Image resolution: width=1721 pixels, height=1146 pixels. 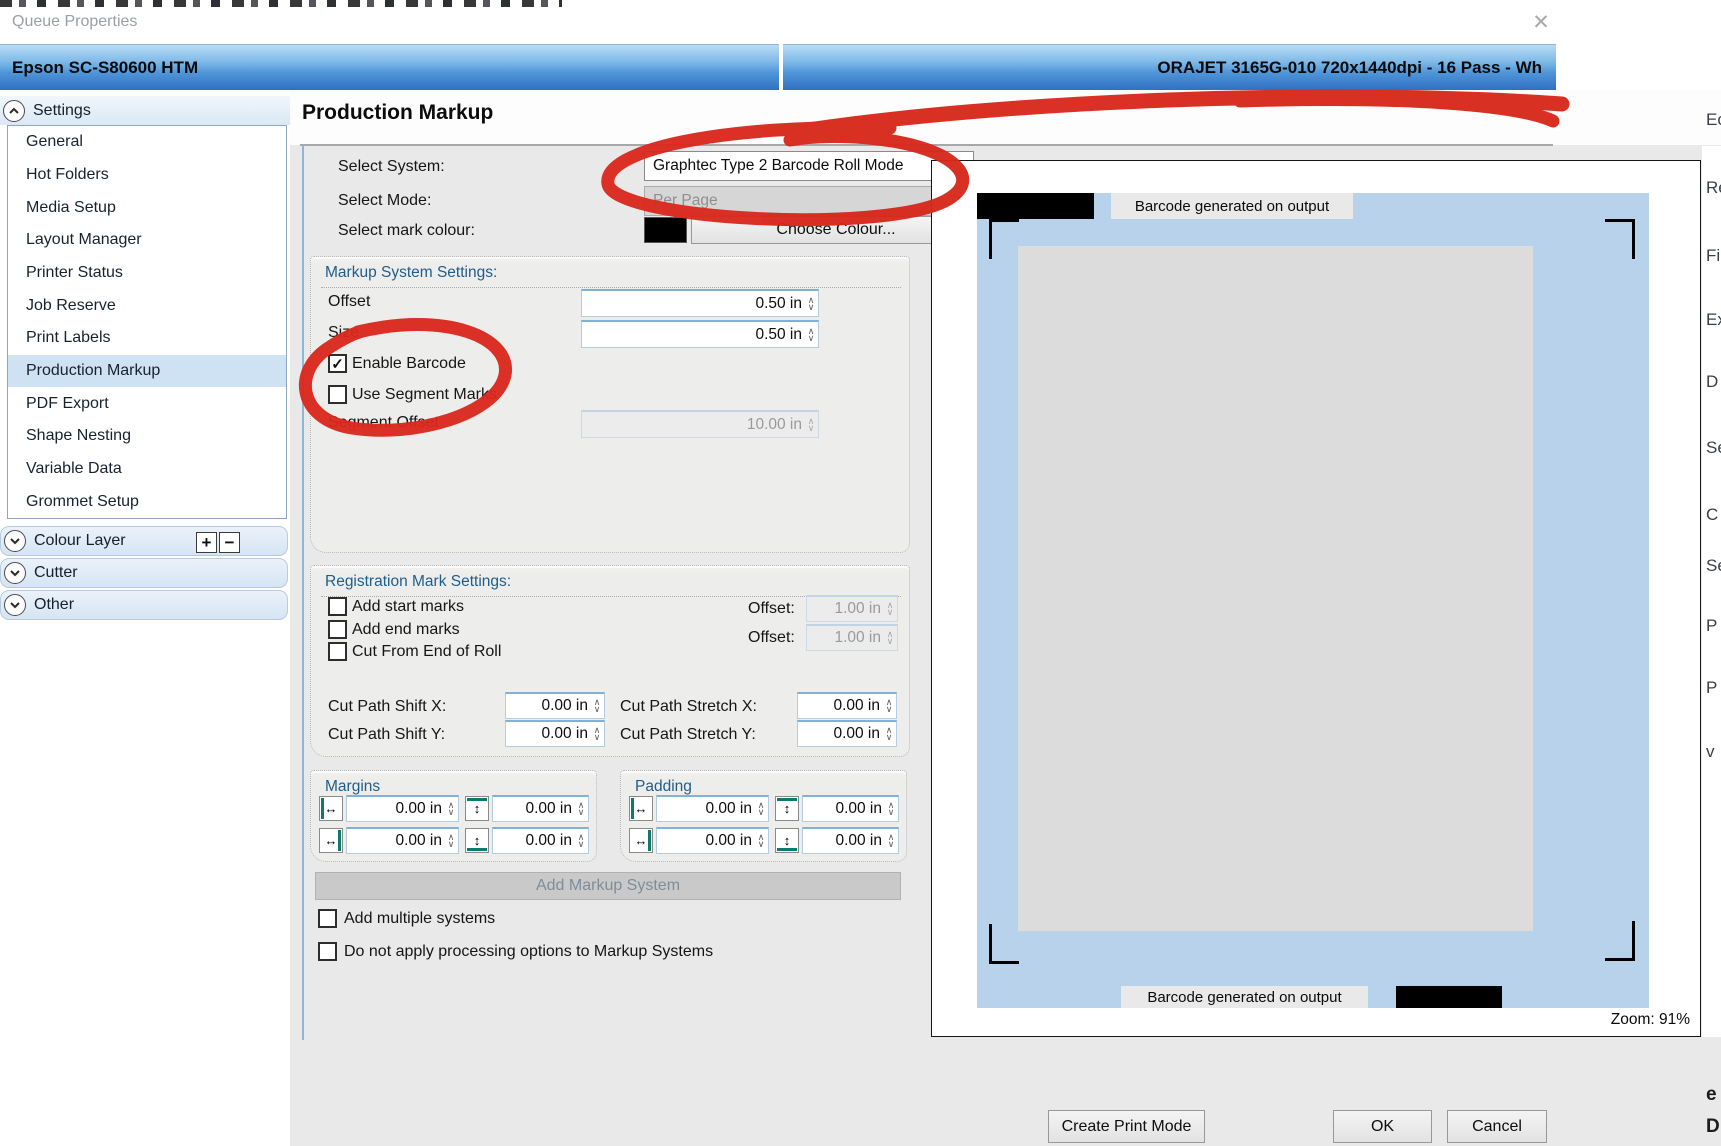 What do you see at coordinates (712, 808) in the screenshot?
I see `padding-left-spinner: 0.00 in ∧ ∨` at bounding box center [712, 808].